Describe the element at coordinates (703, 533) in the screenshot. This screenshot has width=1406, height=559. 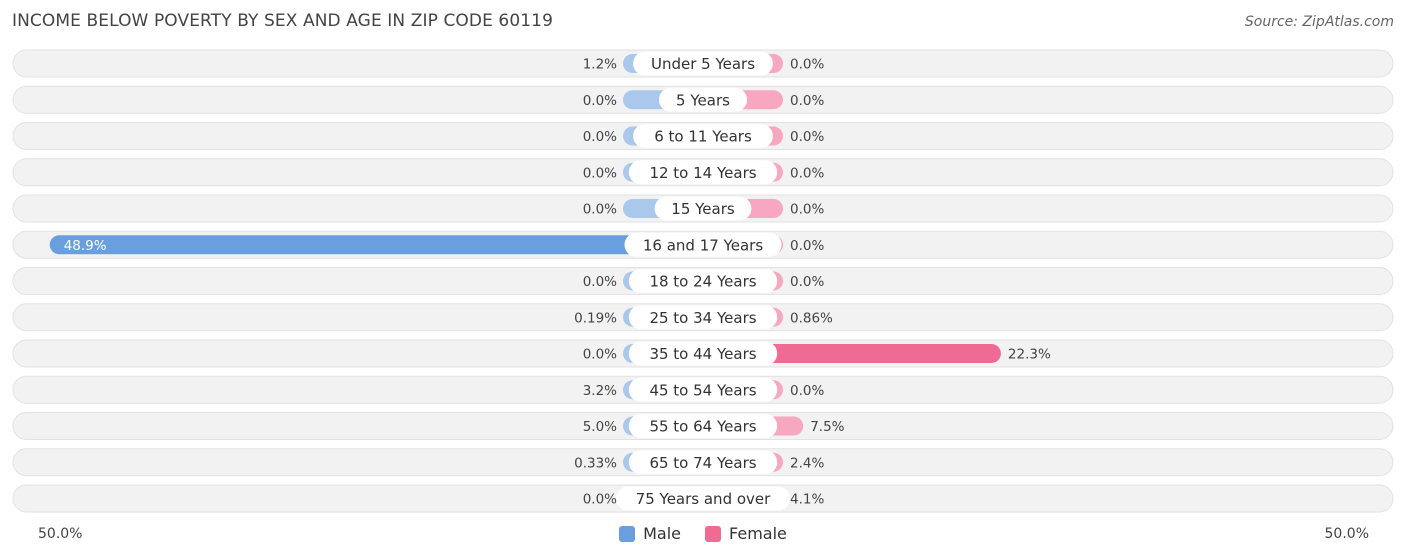
I see `legend: Male Female` at that location.